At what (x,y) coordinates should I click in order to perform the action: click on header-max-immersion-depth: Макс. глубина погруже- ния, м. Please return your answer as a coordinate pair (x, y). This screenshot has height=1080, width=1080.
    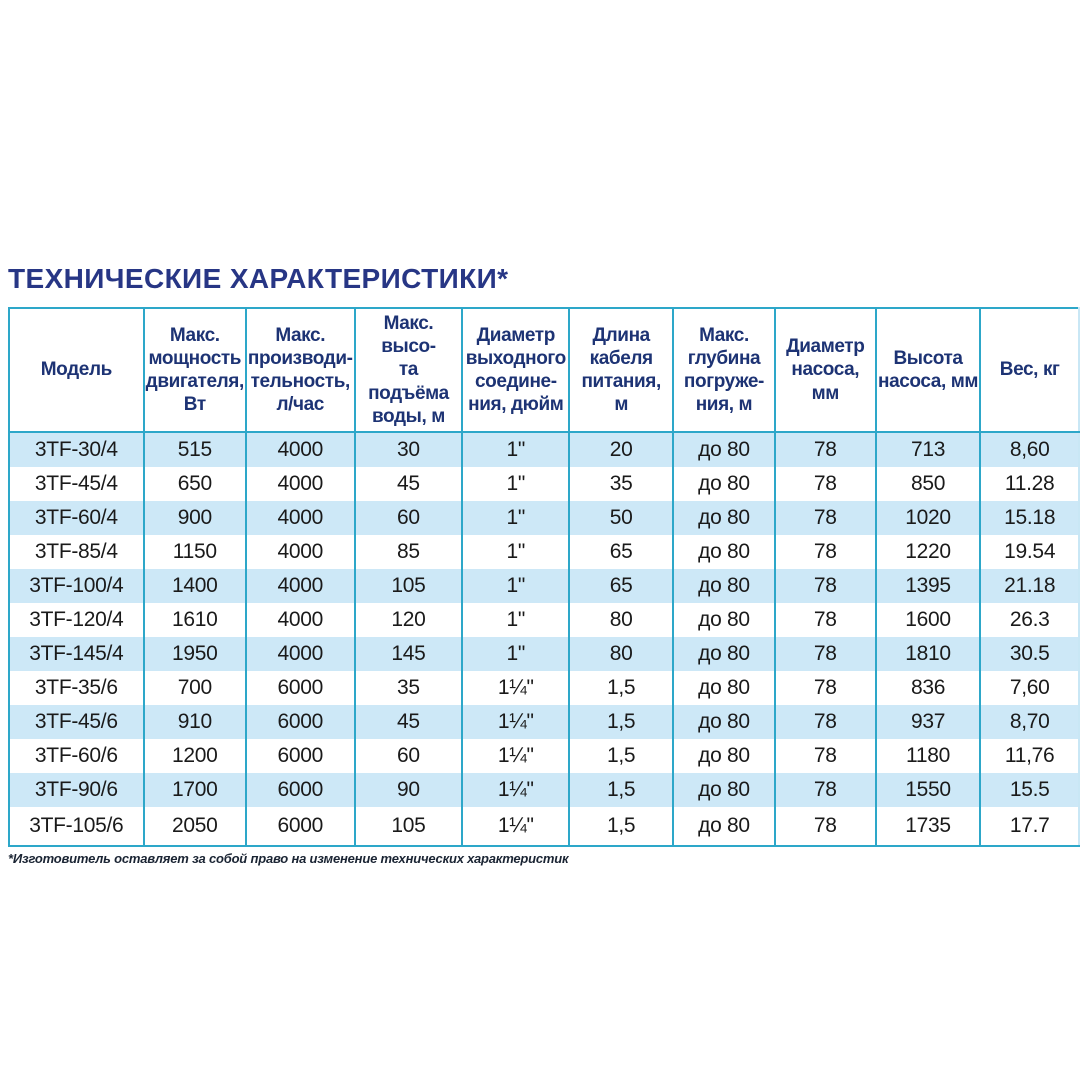
    Looking at the image, I should click on (724, 370).